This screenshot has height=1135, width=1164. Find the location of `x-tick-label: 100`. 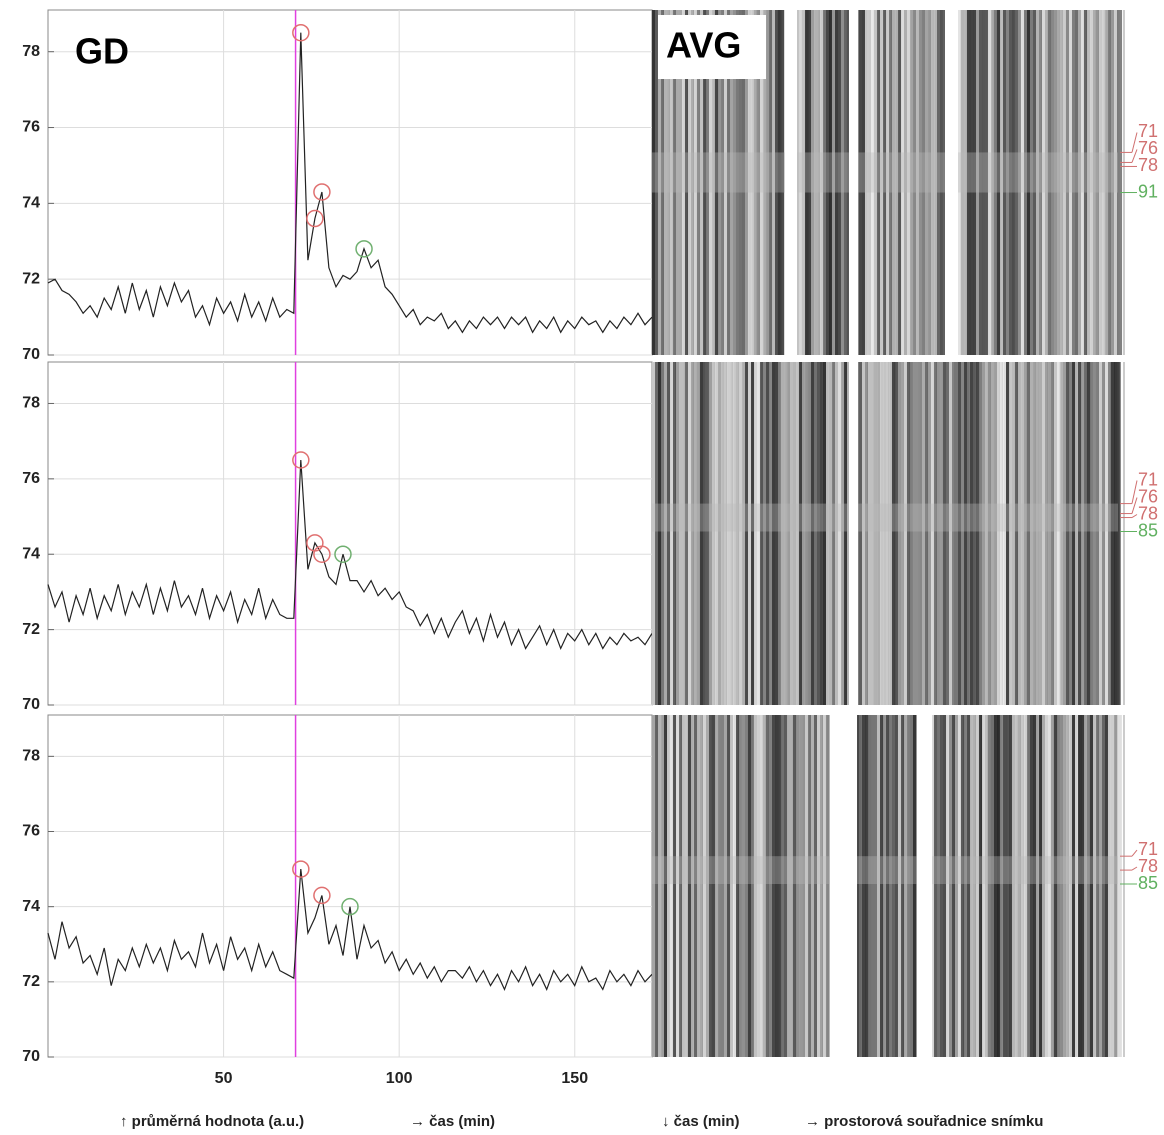

x-tick-label: 100 is located at coordinates (399, 1078).